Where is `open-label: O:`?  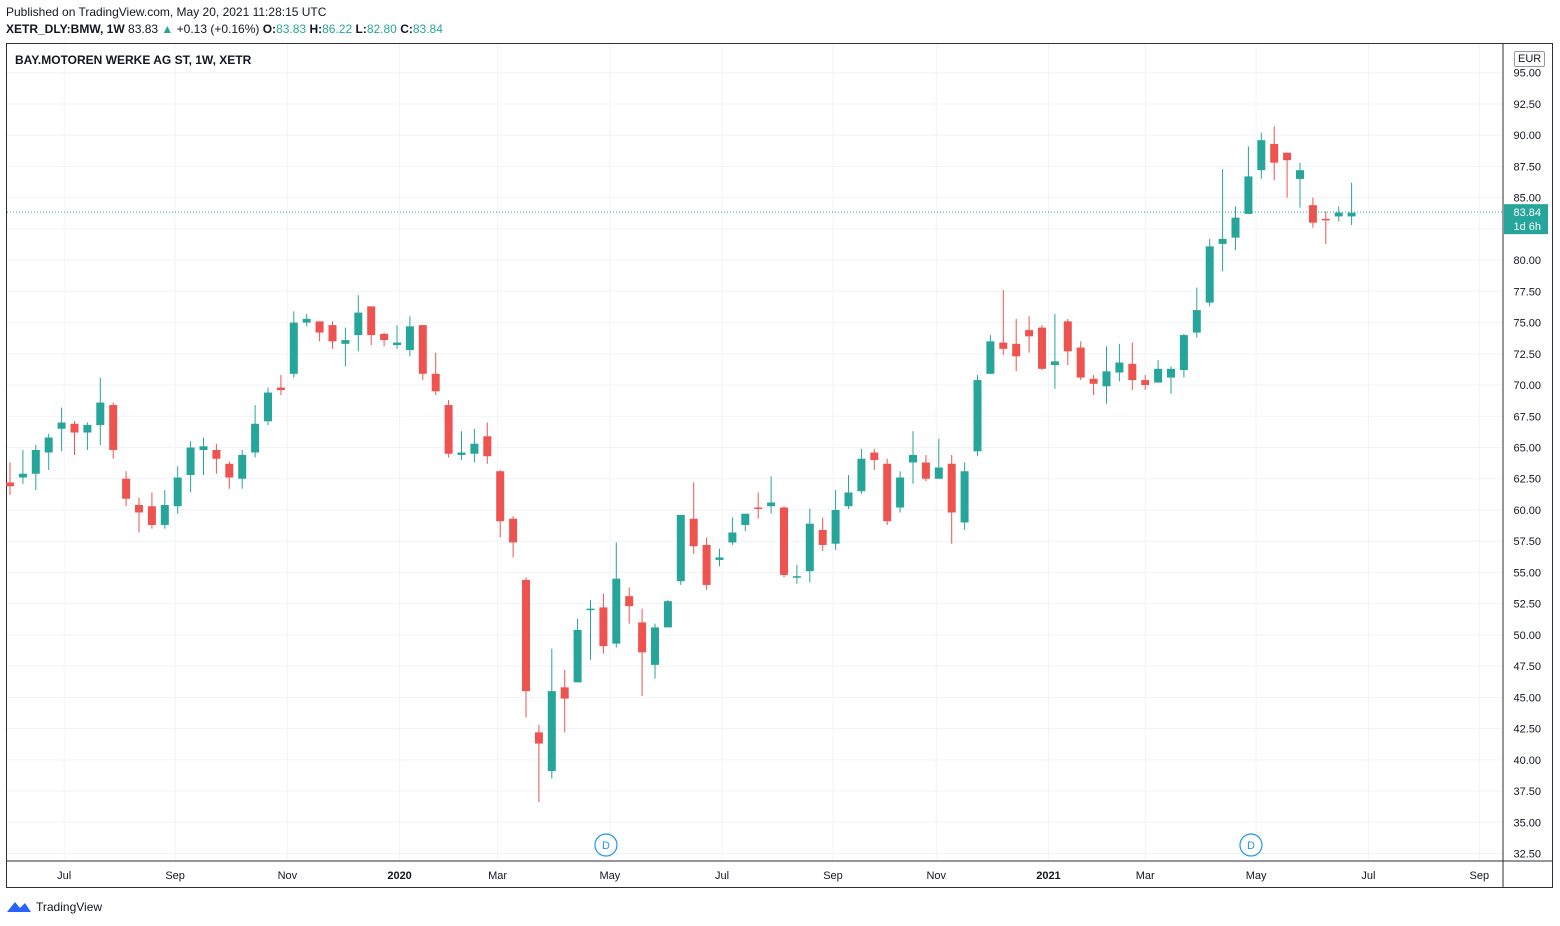 open-label: O: is located at coordinates (269, 29).